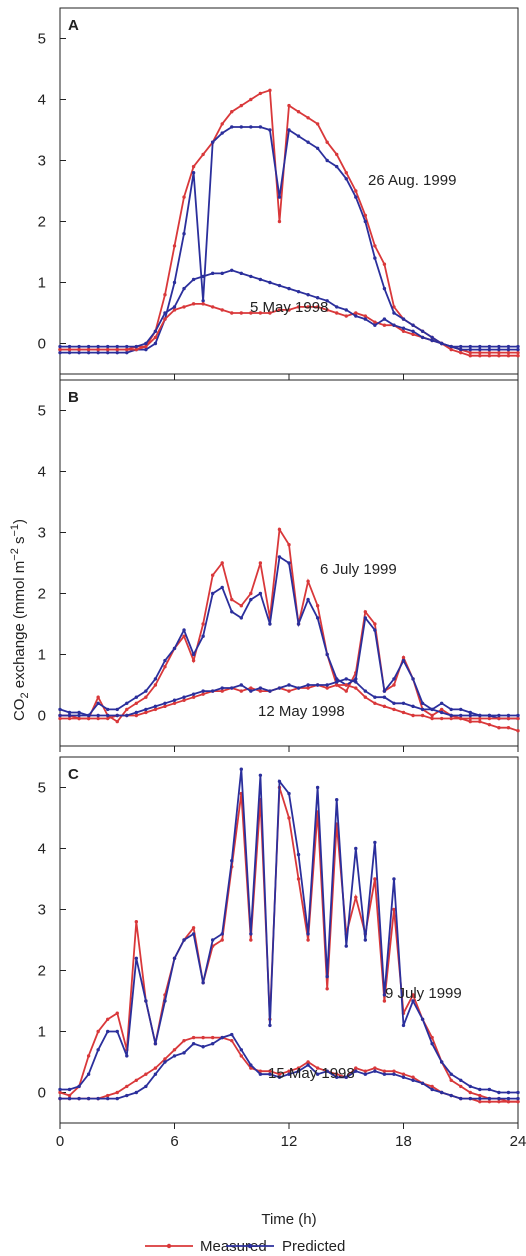  I want to click on legend-marker, so click(169, 1246).